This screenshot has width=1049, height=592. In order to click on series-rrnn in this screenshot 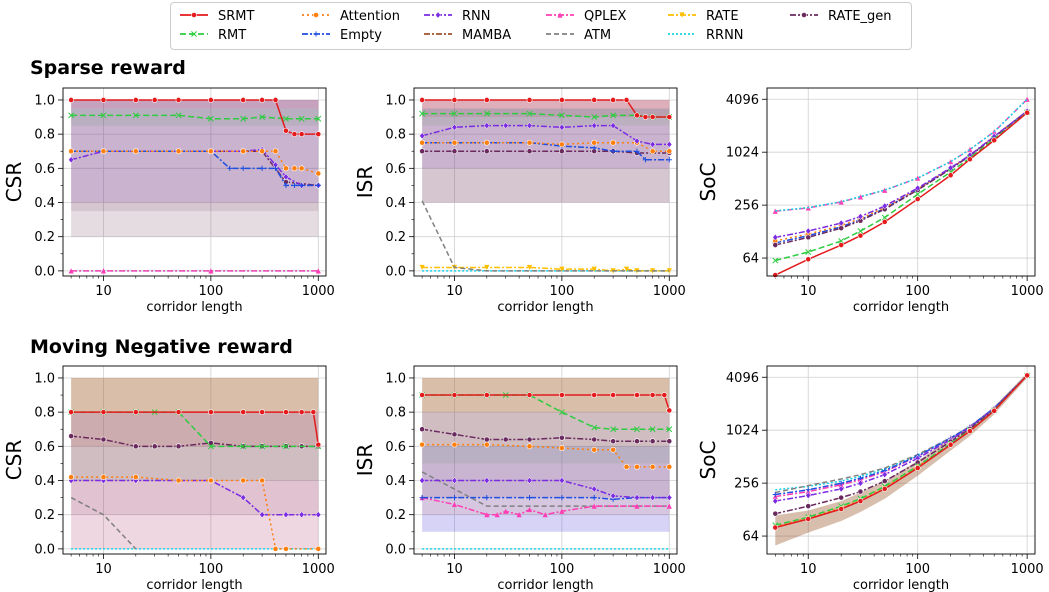, I will do `click(901, 432)`.